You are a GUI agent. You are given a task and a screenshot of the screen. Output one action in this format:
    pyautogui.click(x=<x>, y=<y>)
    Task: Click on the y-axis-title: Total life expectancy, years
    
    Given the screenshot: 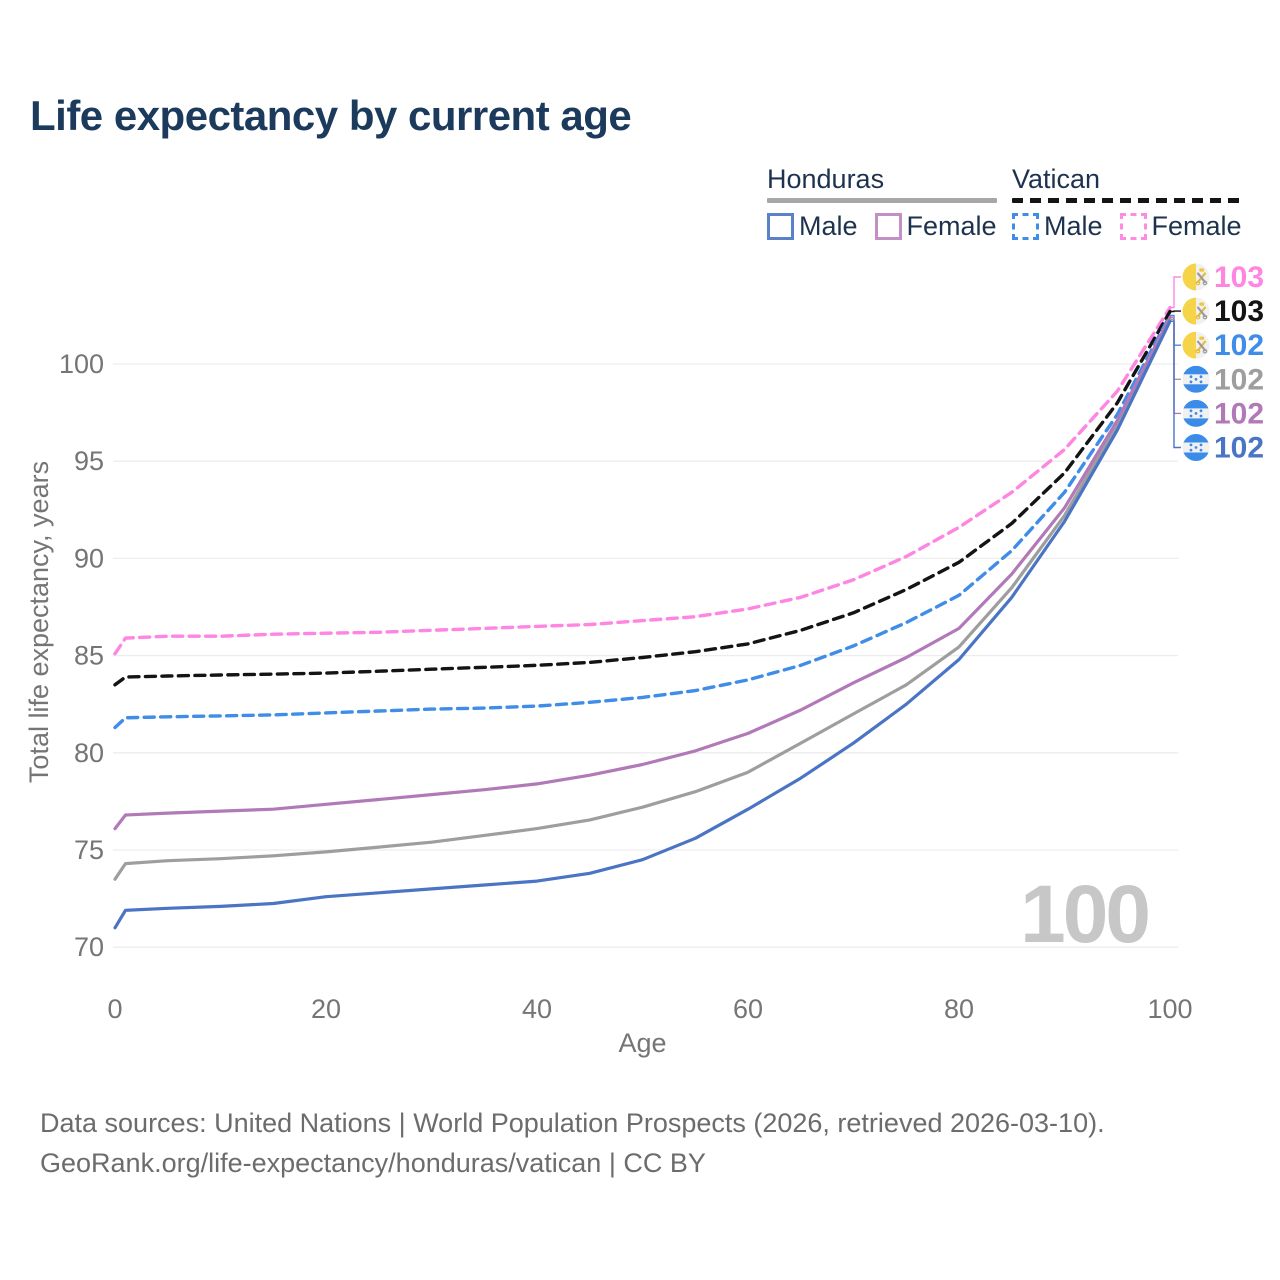 What is the action you would take?
    pyautogui.click(x=39, y=622)
    